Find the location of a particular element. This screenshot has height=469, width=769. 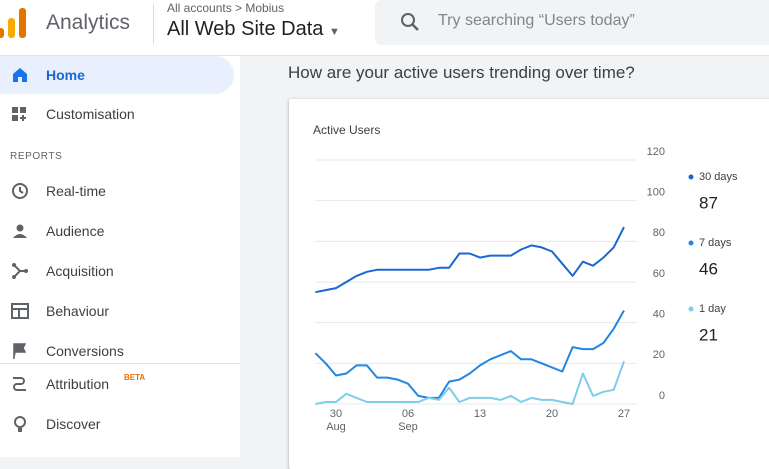

y-tick-label: 40 is located at coordinates (659, 315).